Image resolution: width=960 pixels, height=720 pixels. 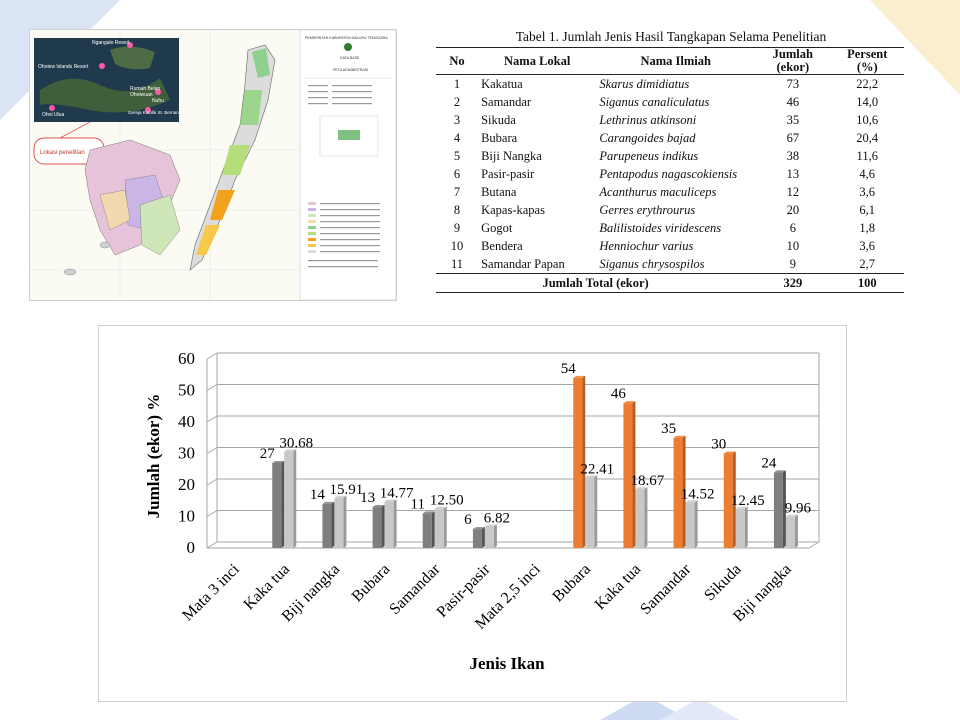 I want to click on table-row: 4 Bubara Carangoides bajad 67 20,4, so click(x=670, y=138).